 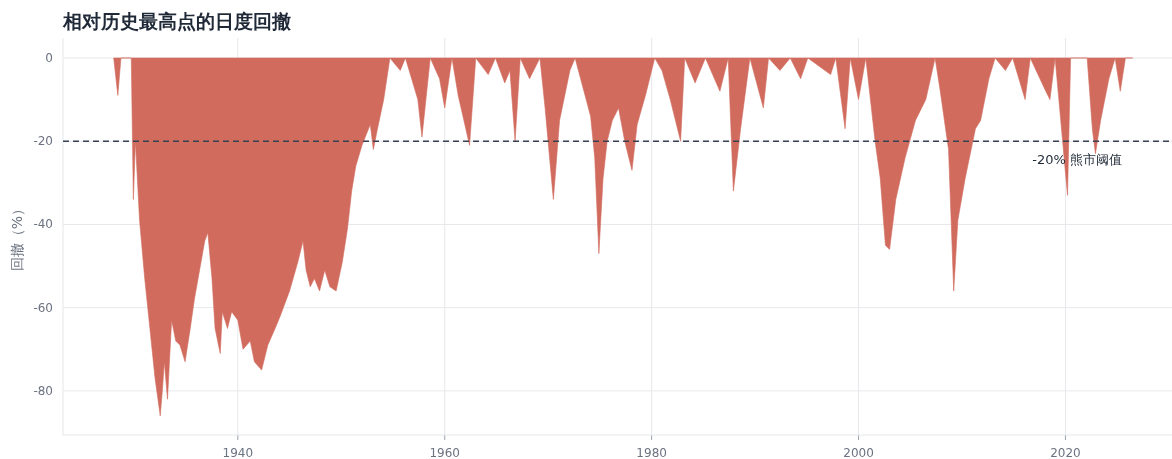 I want to click on y-tick-label: 0, so click(x=49, y=57).